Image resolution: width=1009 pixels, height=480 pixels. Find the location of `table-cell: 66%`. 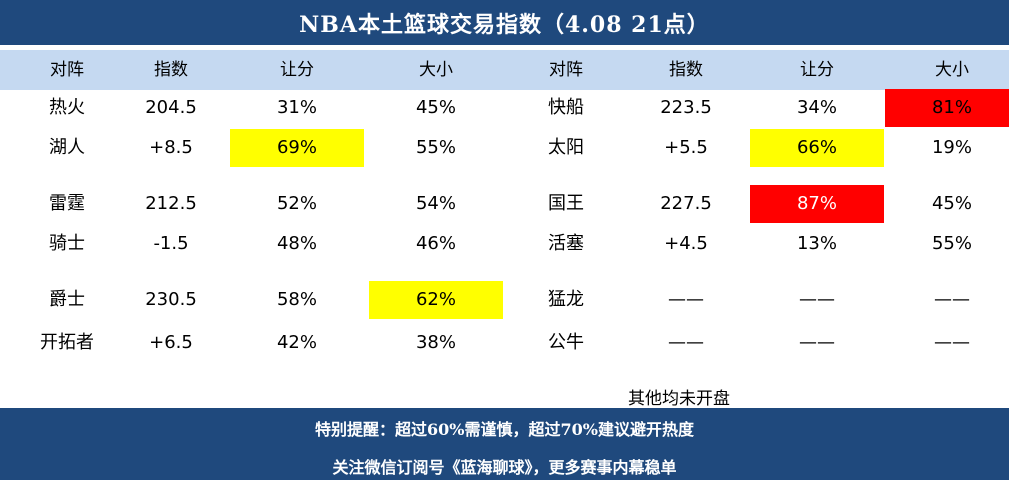

table-cell: 66% is located at coordinates (816, 147).